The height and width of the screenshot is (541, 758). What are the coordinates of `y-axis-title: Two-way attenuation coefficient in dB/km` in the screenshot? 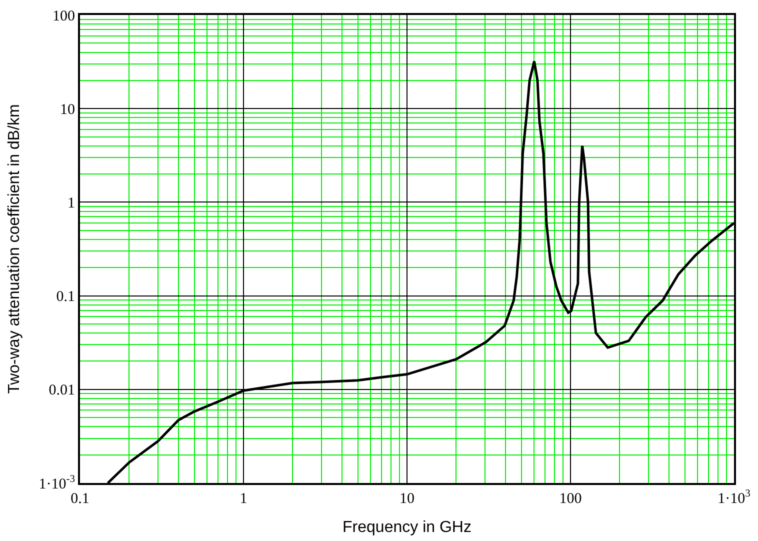 It's located at (15, 249).